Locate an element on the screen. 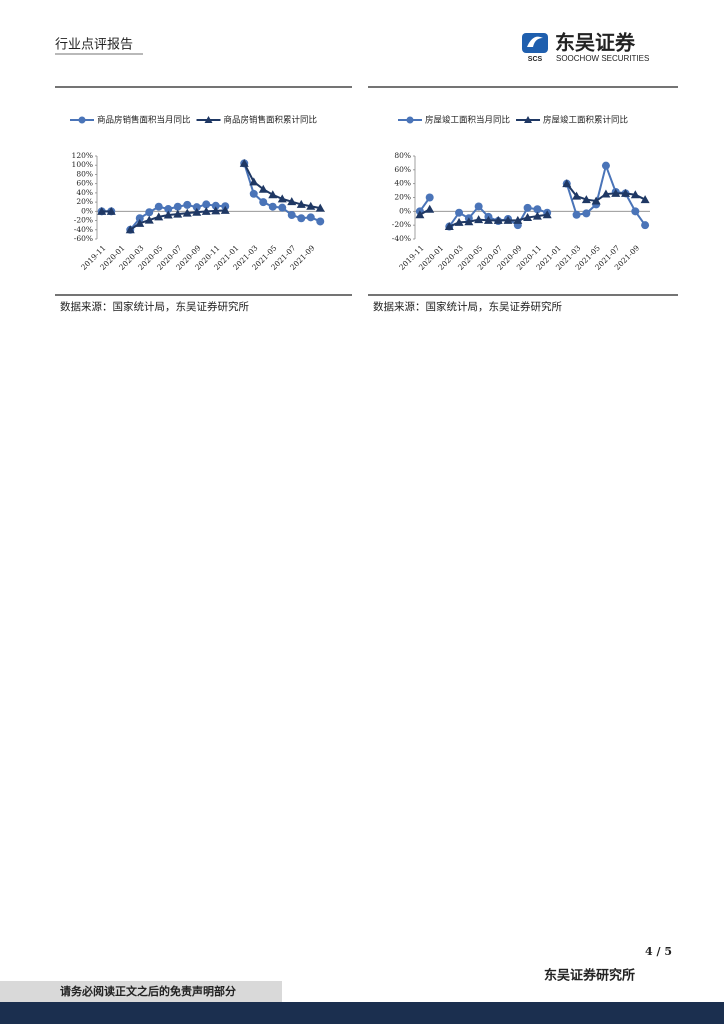  footer-org: 东吴证券研究所 is located at coordinates (589, 976).